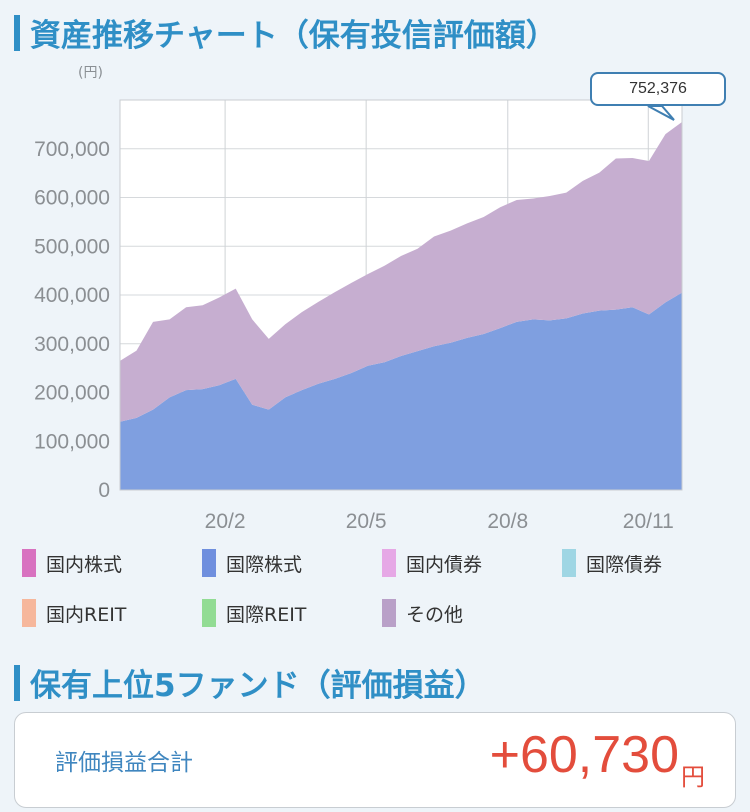 This screenshot has width=750, height=812. I want to click on legend-item: 国際債券, so click(652, 563).